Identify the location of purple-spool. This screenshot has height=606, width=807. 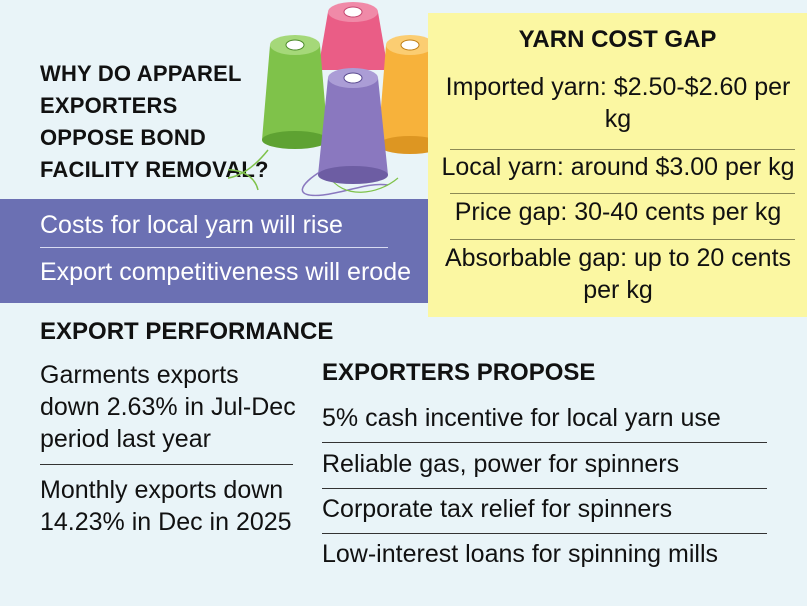
(353, 126).